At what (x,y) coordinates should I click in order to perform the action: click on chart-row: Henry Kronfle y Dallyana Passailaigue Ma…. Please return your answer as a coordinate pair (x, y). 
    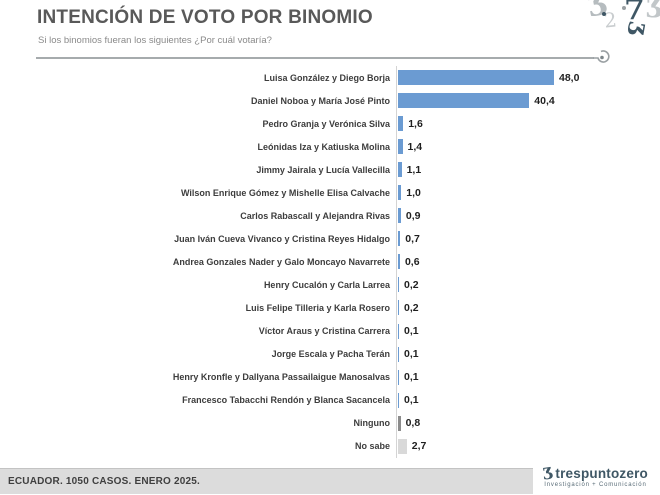
    Looking at the image, I should click on (330, 377).